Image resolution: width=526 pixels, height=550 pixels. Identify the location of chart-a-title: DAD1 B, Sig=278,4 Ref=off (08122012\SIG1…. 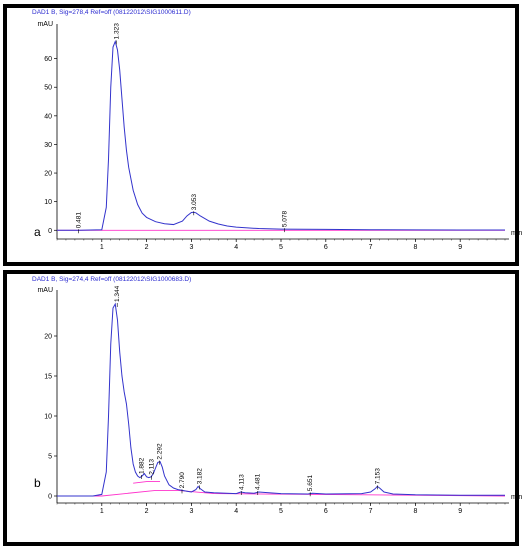
(111, 12).